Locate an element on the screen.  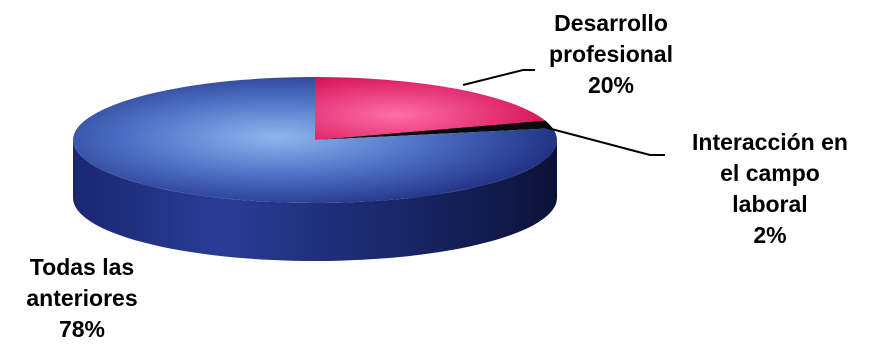
slice-label-line: laboral is located at coordinates (769, 204).